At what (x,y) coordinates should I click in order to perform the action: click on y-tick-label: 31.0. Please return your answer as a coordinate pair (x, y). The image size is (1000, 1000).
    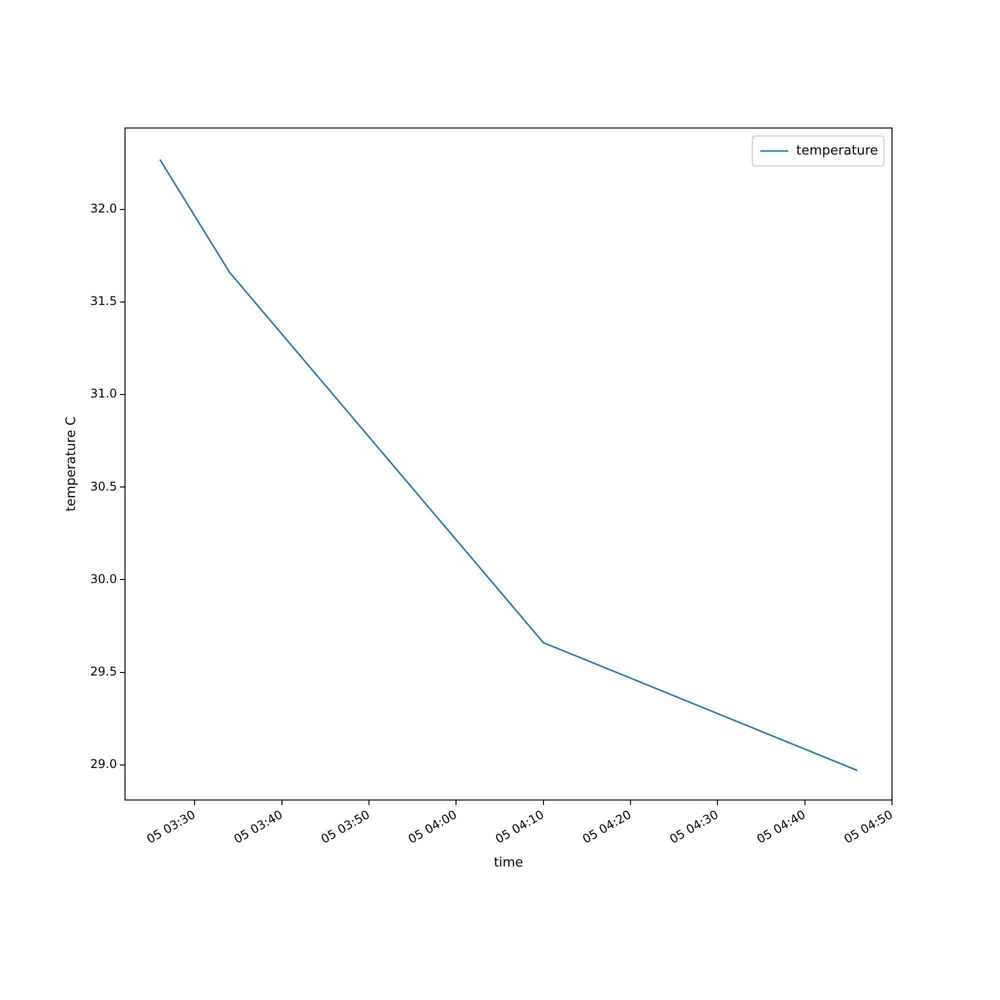
    Looking at the image, I should click on (103, 393).